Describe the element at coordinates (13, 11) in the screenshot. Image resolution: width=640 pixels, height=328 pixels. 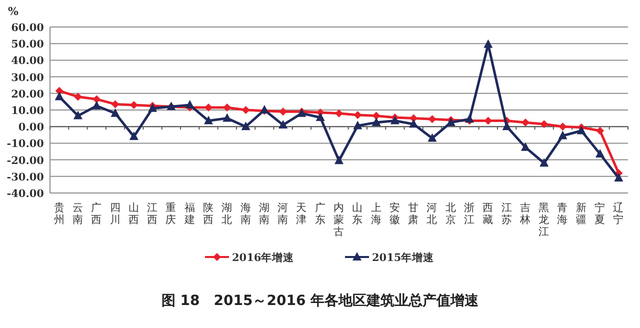
I see `y-axis-title: %` at that location.